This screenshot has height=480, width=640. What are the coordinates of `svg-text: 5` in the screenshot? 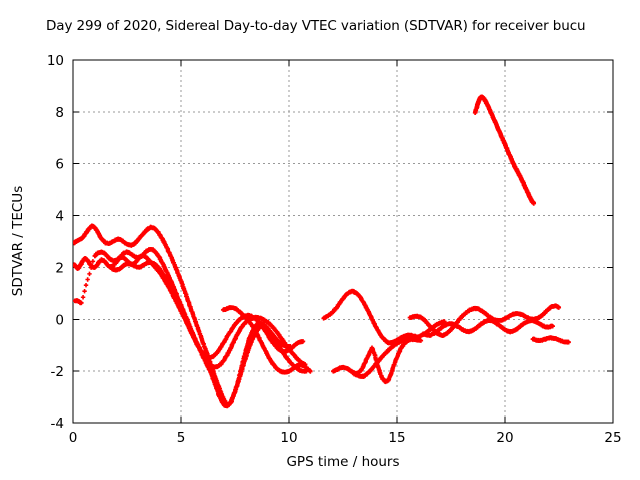 It's located at (181, 438).